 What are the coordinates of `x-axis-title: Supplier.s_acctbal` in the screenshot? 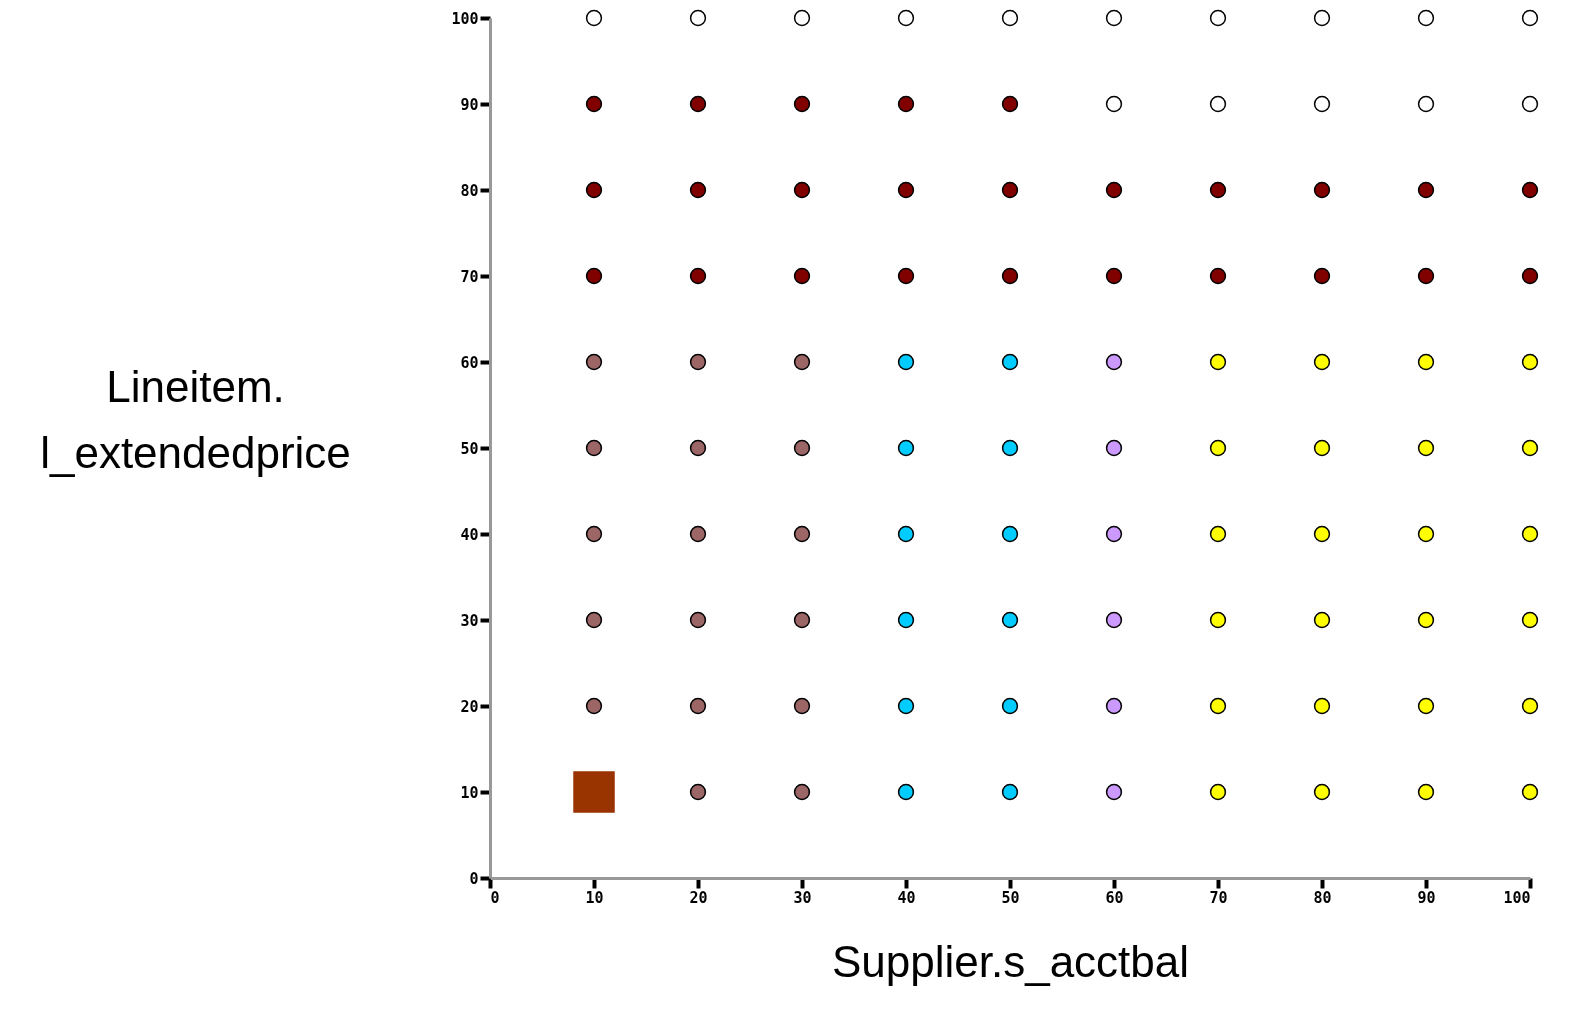 It's located at (1010, 961).